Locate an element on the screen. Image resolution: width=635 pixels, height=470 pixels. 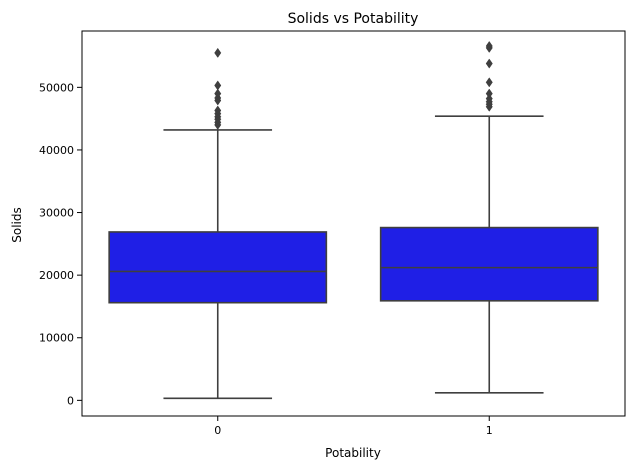
y-tick-label: 10000 is located at coordinates (56, 338).